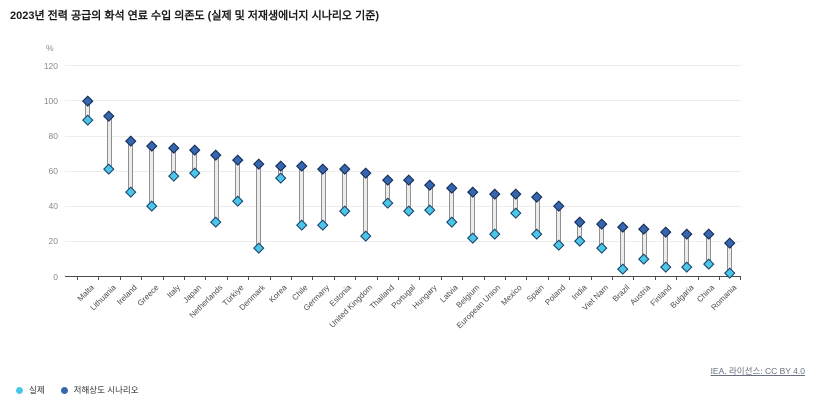  Describe the element at coordinates (708, 234) in the screenshot. I see `marker-scenario-China` at that location.